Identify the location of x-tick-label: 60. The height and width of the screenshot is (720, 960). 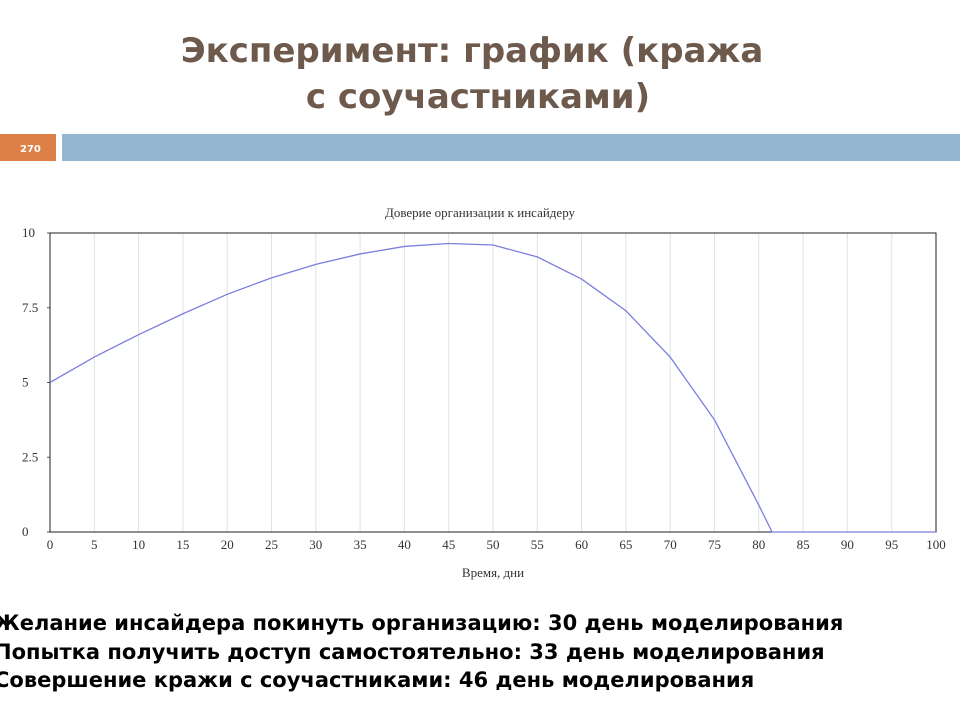
(581, 544).